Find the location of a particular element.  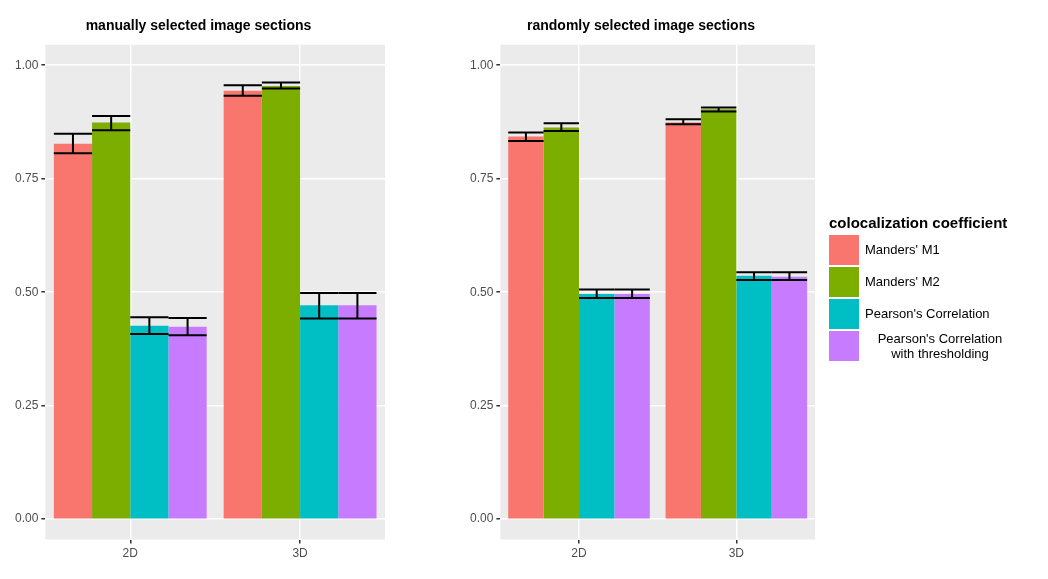

legend-label: Pearson's Correlation with thresholding is located at coordinates (940, 345).